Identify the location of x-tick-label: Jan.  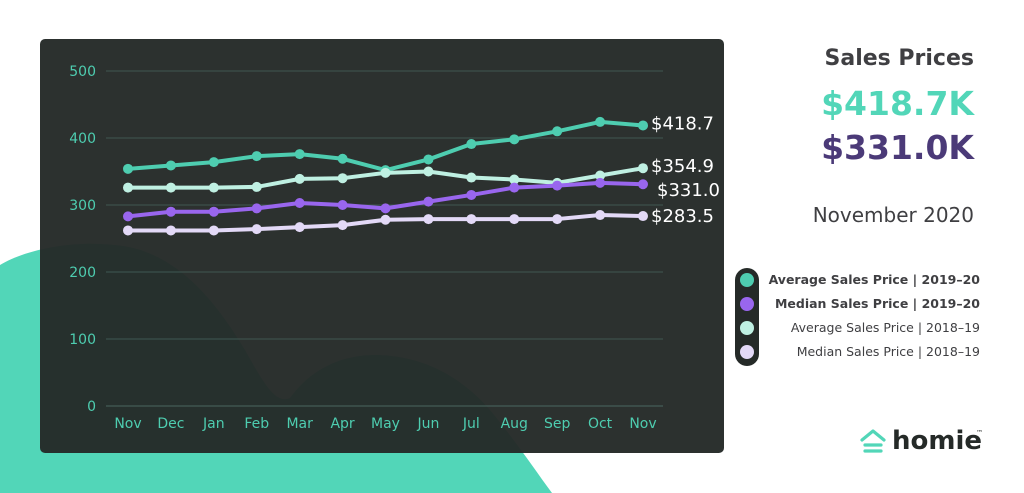
(213, 424).